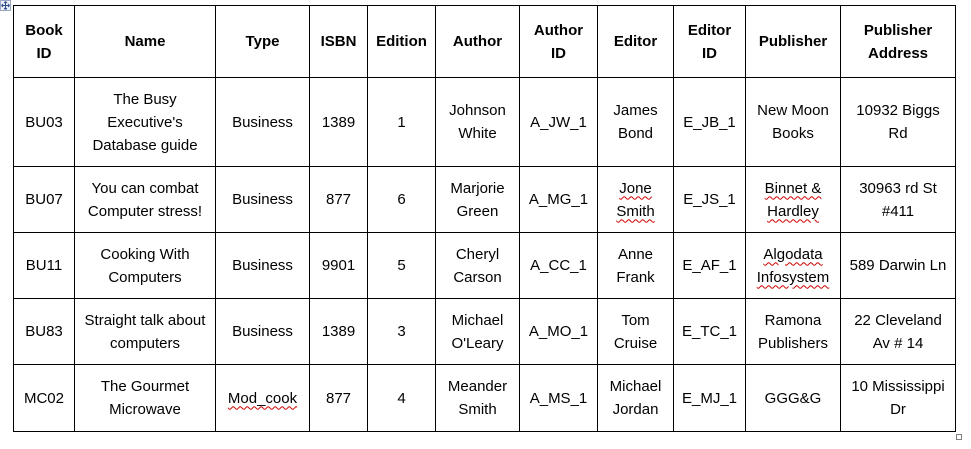  I want to click on cell-publisher-address: 22 Cleveland Av # 14, so click(898, 331).